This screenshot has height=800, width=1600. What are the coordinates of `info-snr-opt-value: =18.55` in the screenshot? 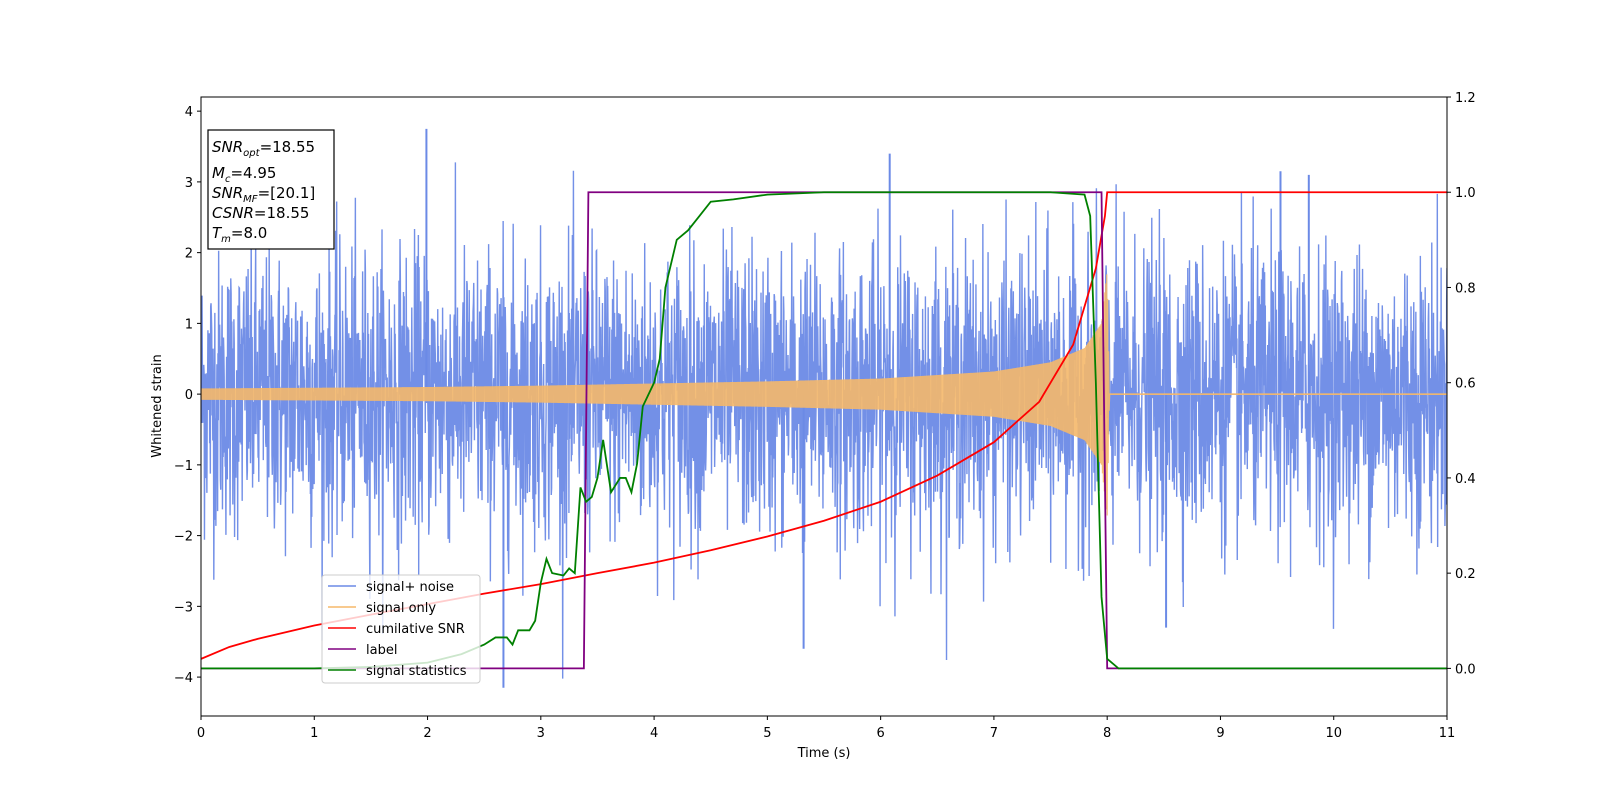 It's located at (288, 147).